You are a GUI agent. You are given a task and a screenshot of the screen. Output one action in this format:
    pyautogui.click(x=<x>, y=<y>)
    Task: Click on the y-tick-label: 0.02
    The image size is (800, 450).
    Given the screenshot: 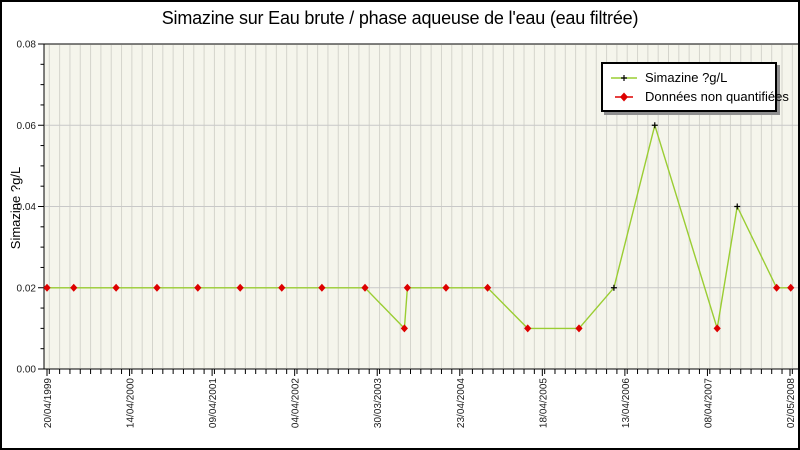 What is the action you would take?
    pyautogui.click(x=27, y=288)
    